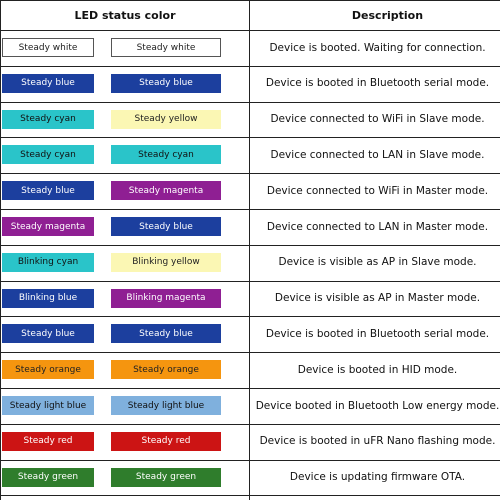 The height and width of the screenshot is (500, 500). Describe the element at coordinates (48, 477) in the screenshot. I see `led-color-chip-primary: Steady green` at that location.